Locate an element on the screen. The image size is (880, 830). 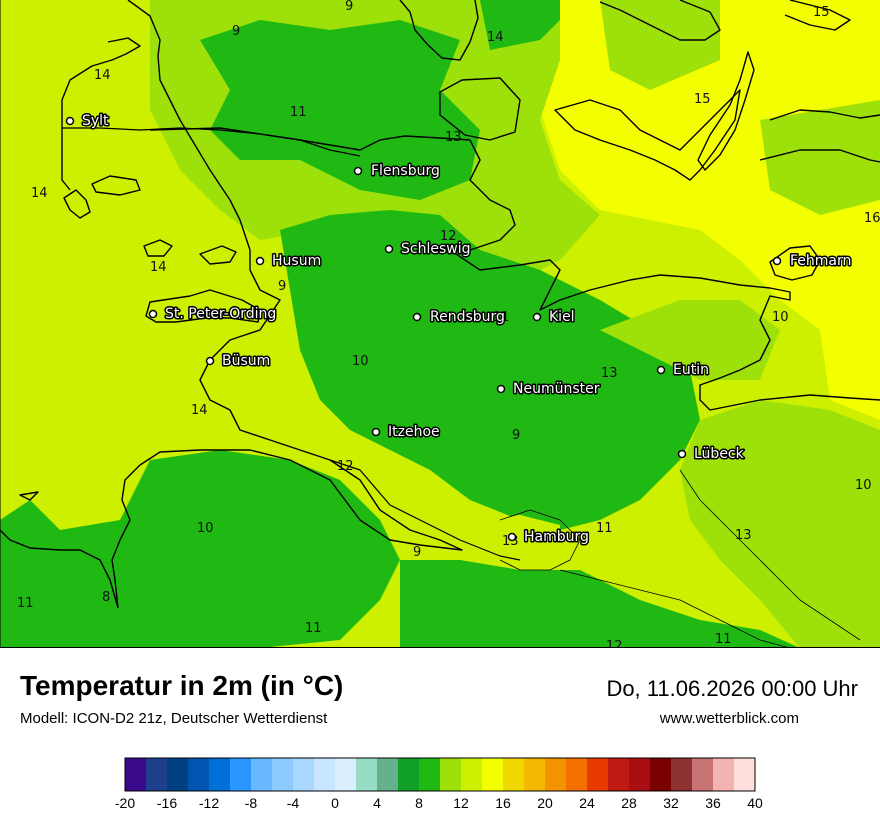
coastline-baltic-southeast is located at coordinates (819, 156).